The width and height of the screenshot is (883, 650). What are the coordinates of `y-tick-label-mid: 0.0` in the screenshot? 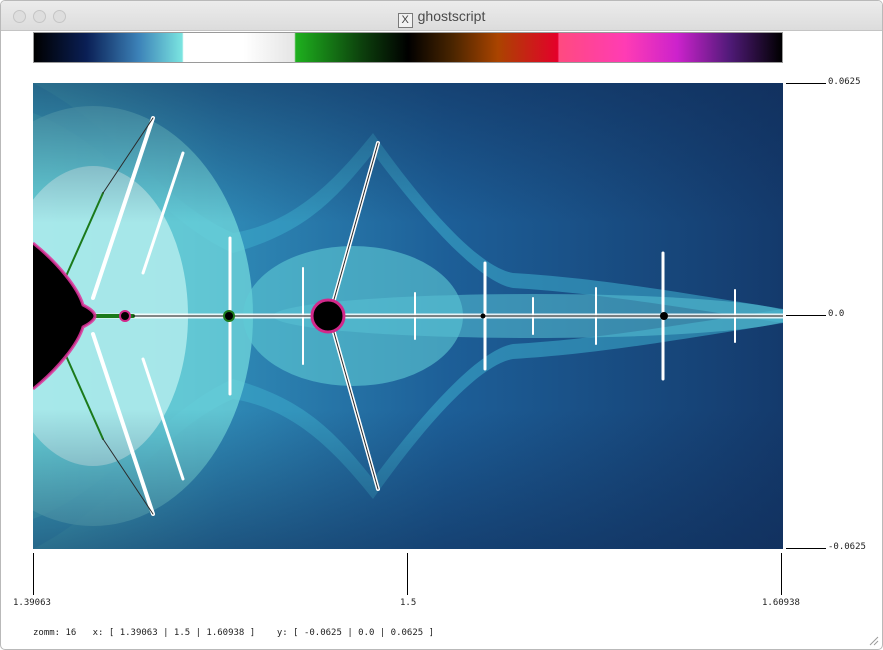 It's located at (836, 314).